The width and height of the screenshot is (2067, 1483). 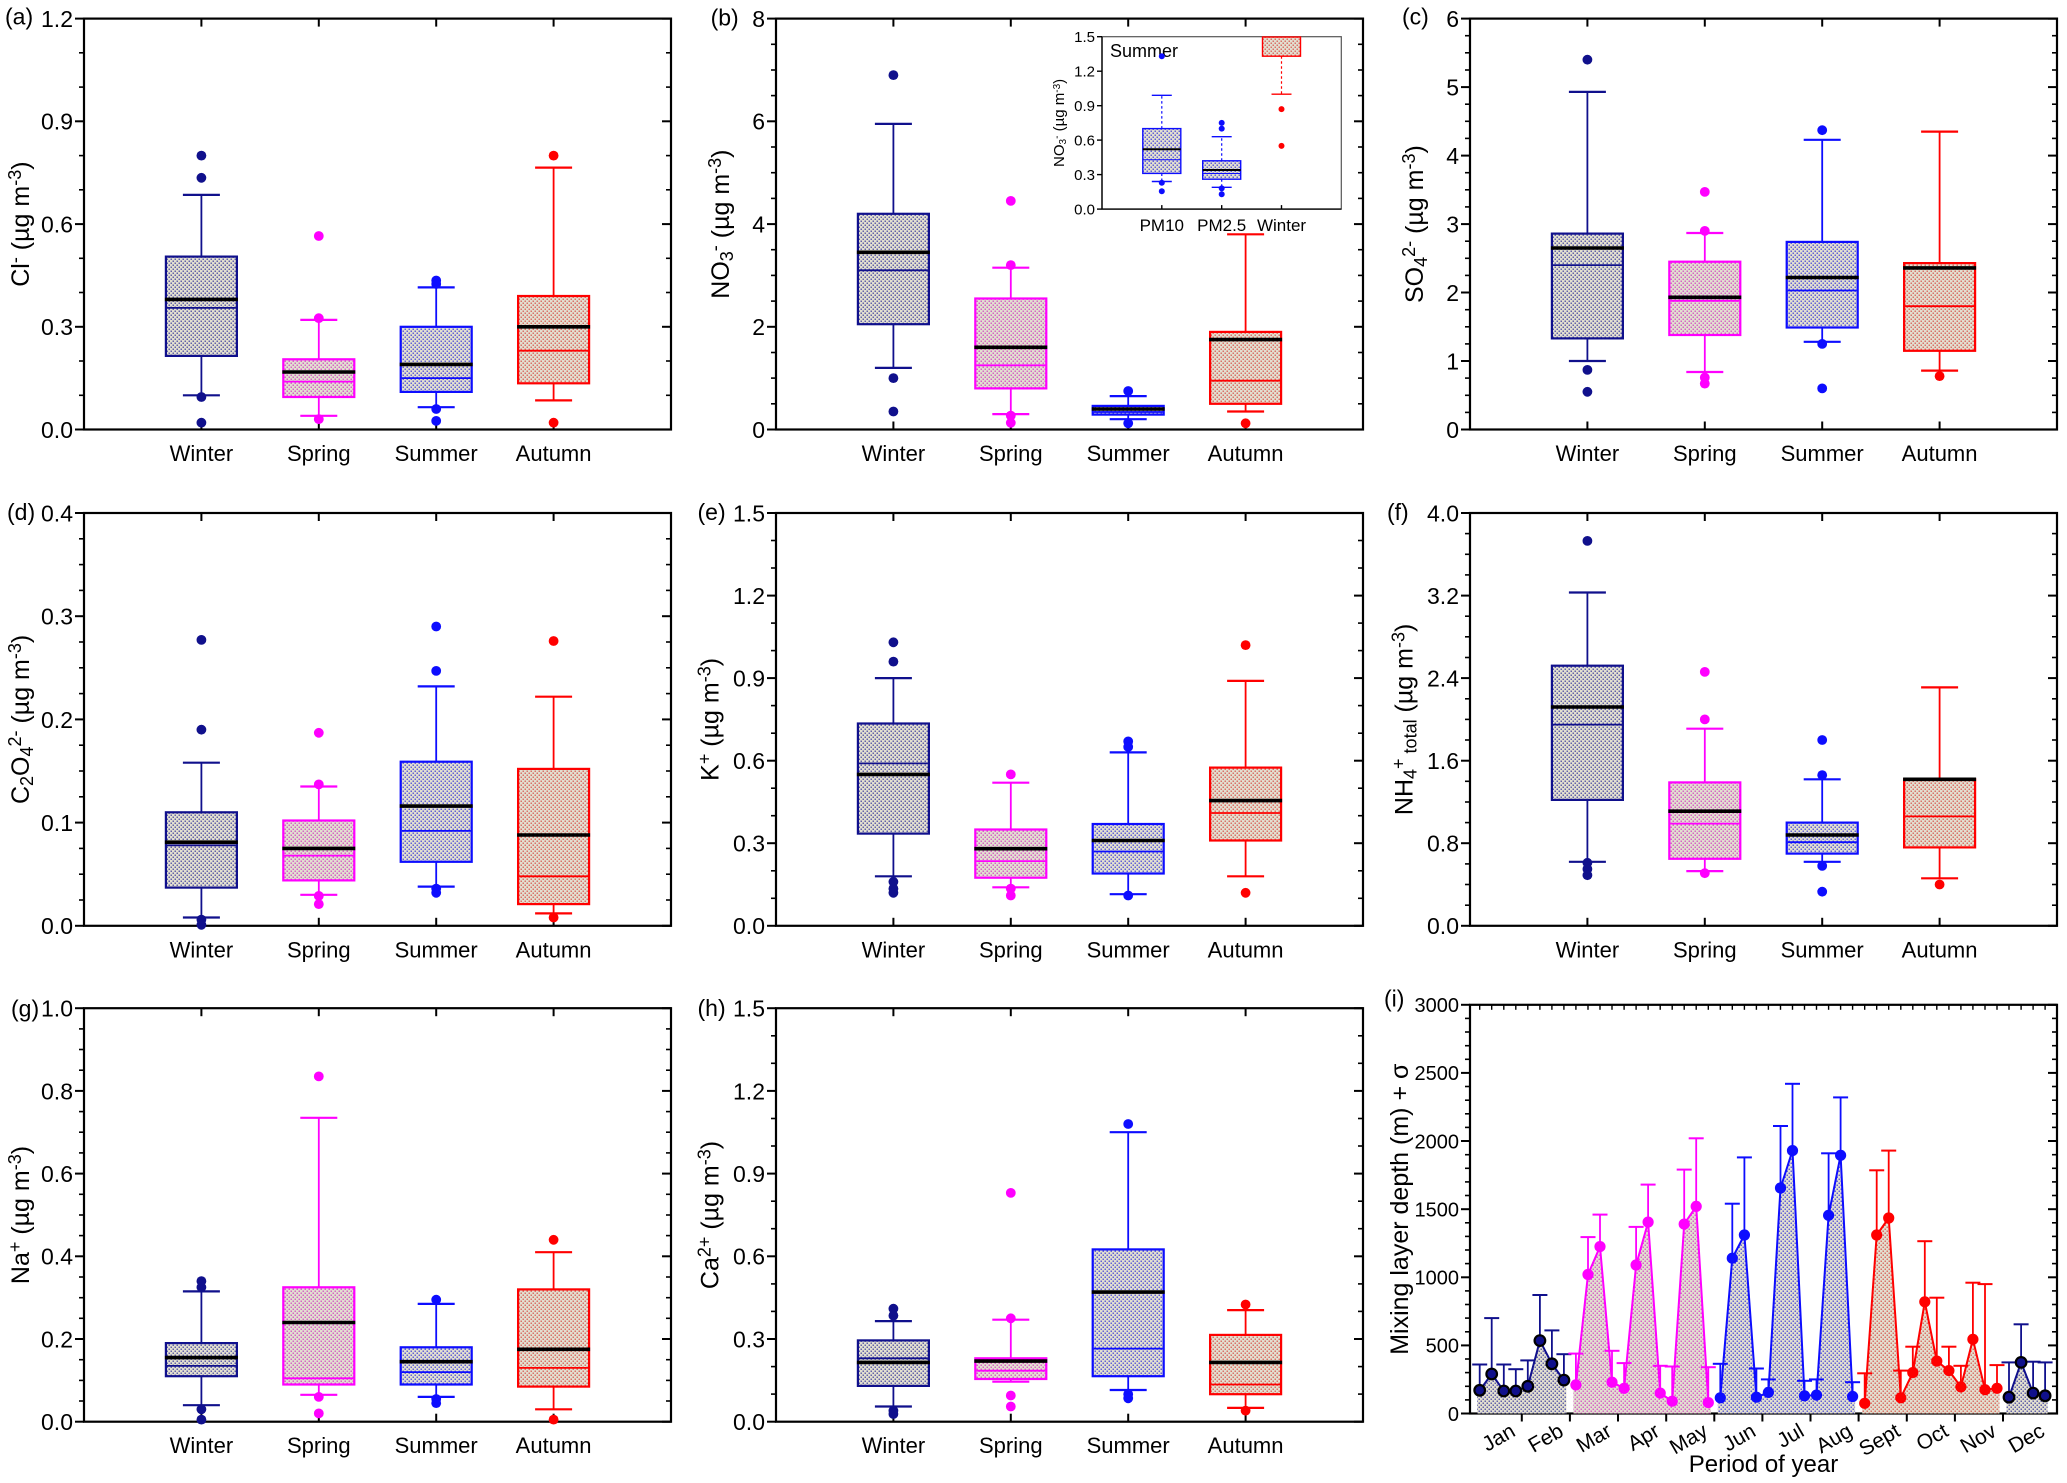 I want to click on svg-text: Period of year, so click(x=1763, y=1464).